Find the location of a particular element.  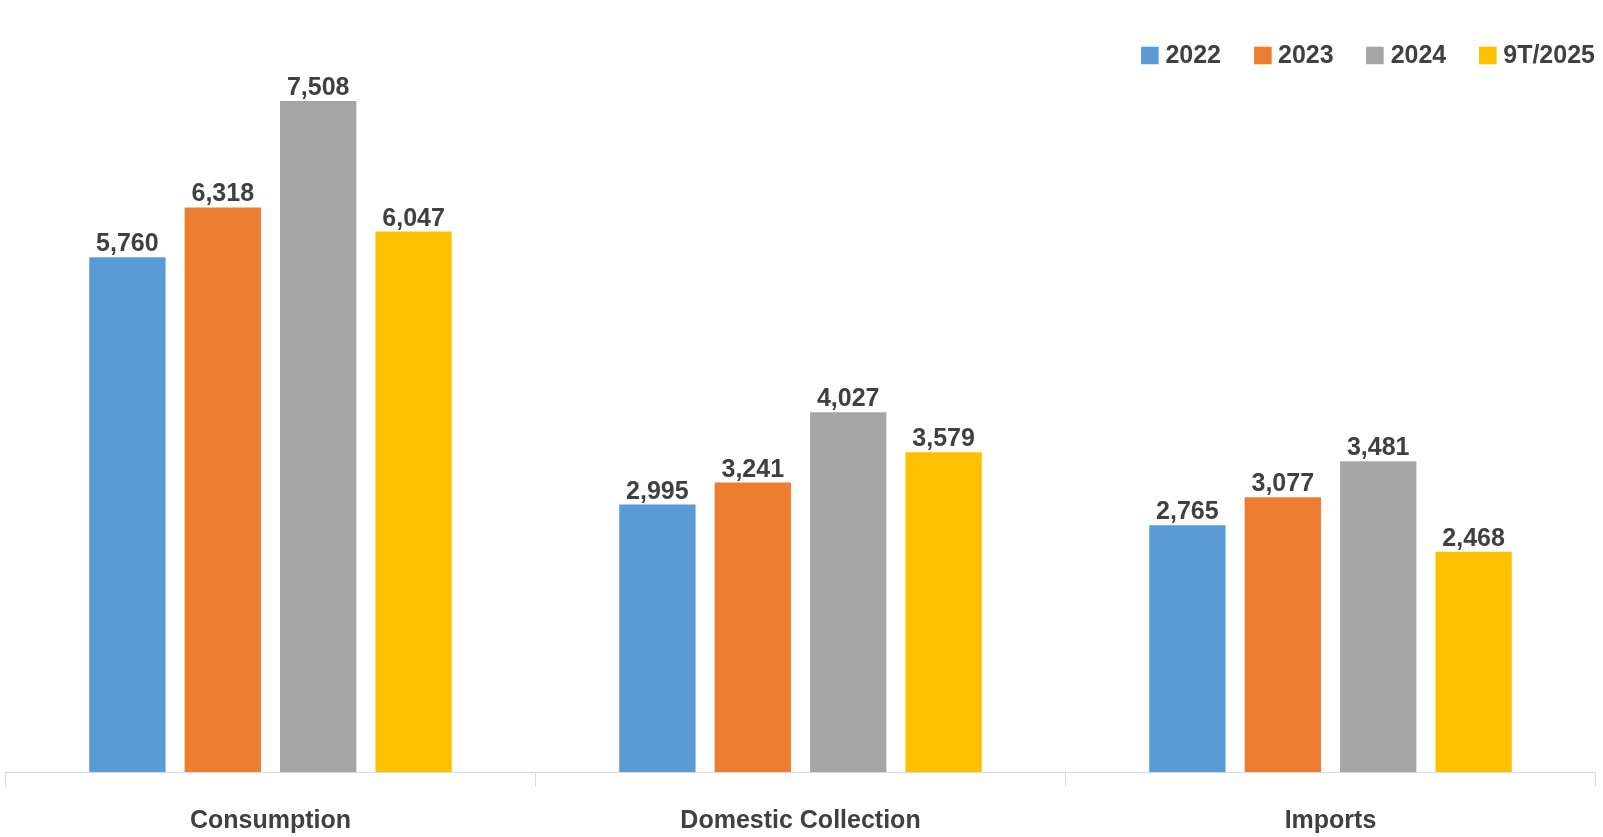

data-label: 3,077 is located at coordinates (1283, 482).